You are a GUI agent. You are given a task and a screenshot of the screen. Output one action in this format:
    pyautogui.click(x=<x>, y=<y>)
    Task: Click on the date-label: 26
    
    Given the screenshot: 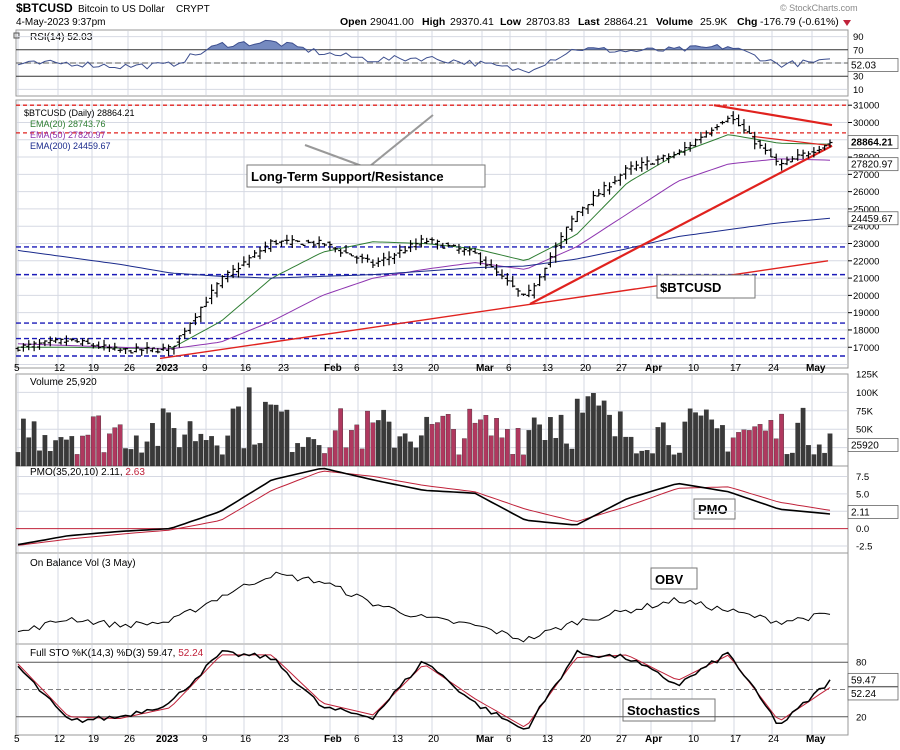 What is the action you would take?
    pyautogui.click(x=130, y=368)
    